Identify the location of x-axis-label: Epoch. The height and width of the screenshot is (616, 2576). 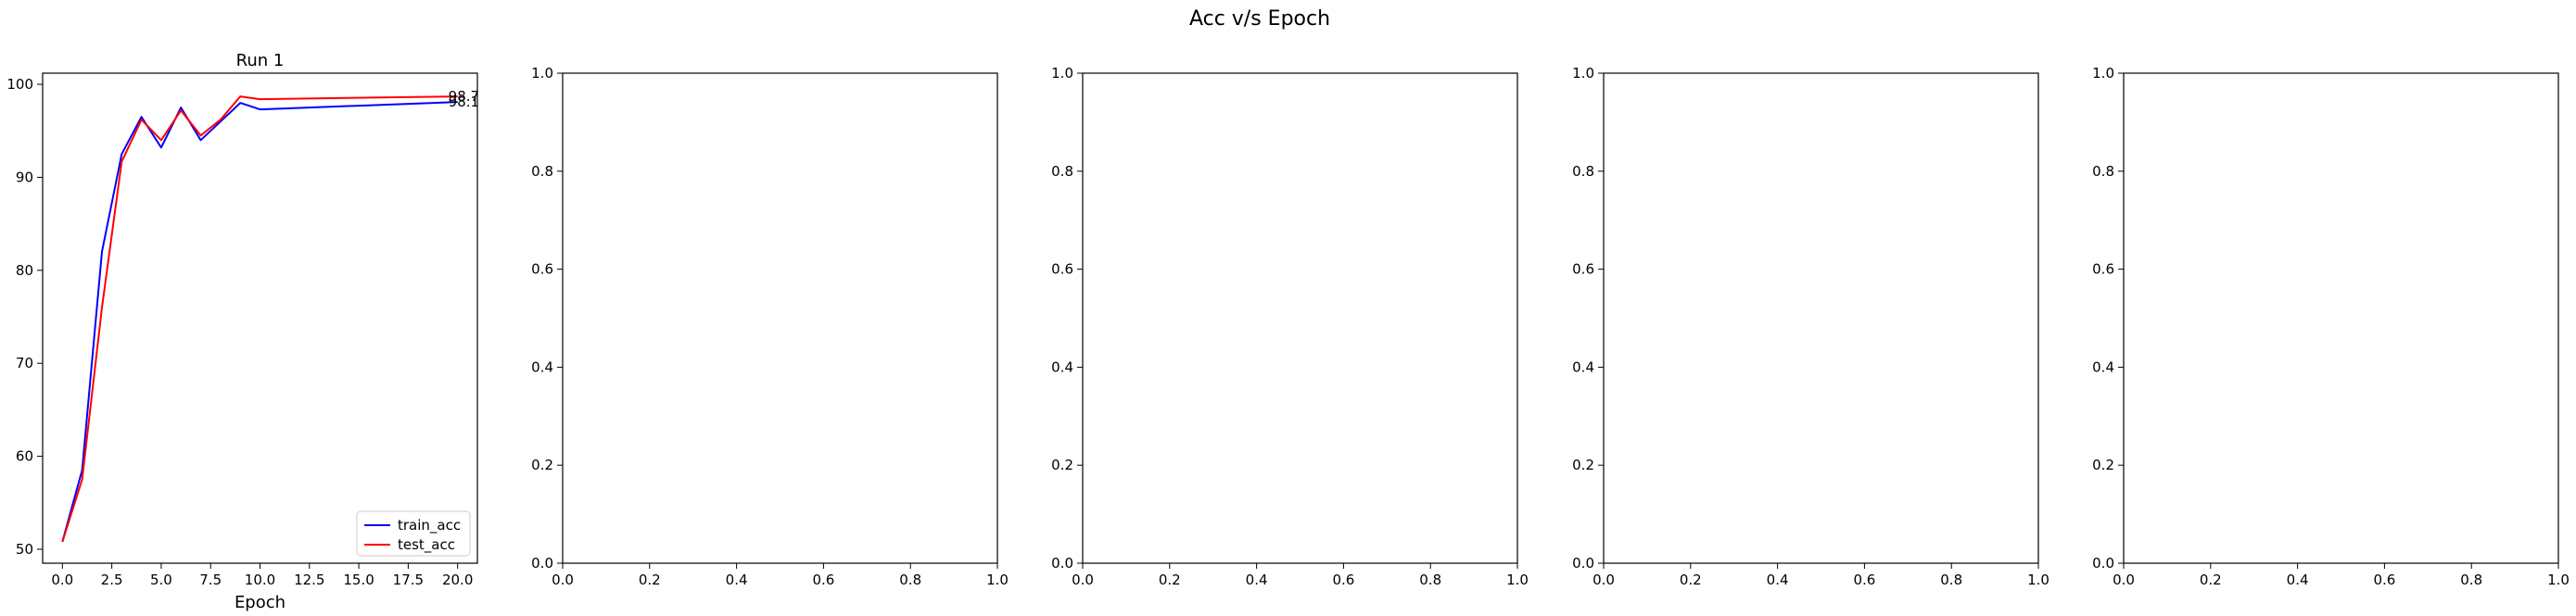
(260, 602).